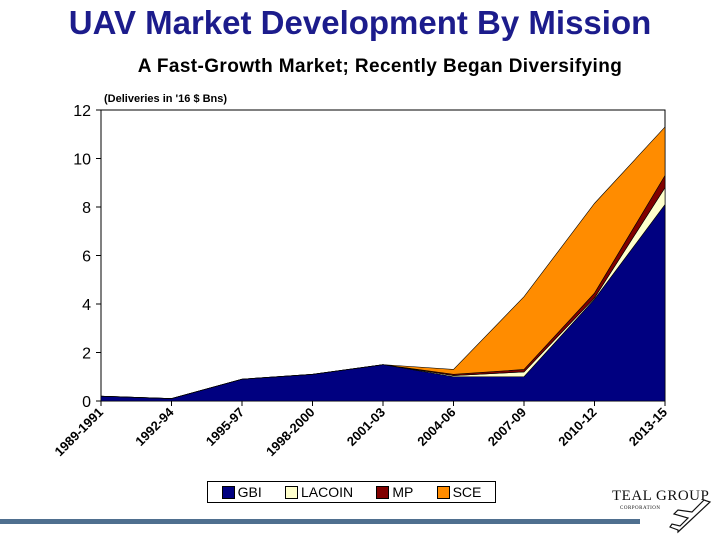  Describe the element at coordinates (249, 492) in the screenshot. I see `legend-label-gbi: GBI` at that location.